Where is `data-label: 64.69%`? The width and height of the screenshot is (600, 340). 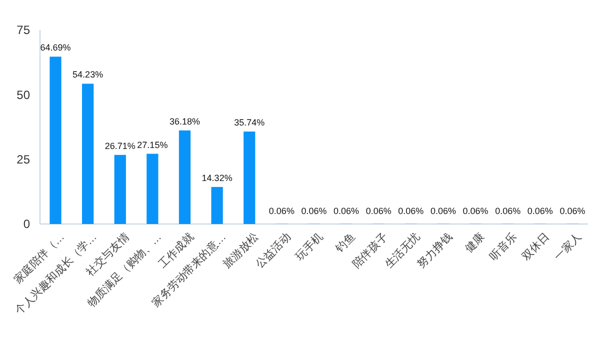
data-label: 64.69% is located at coordinates (55, 47).